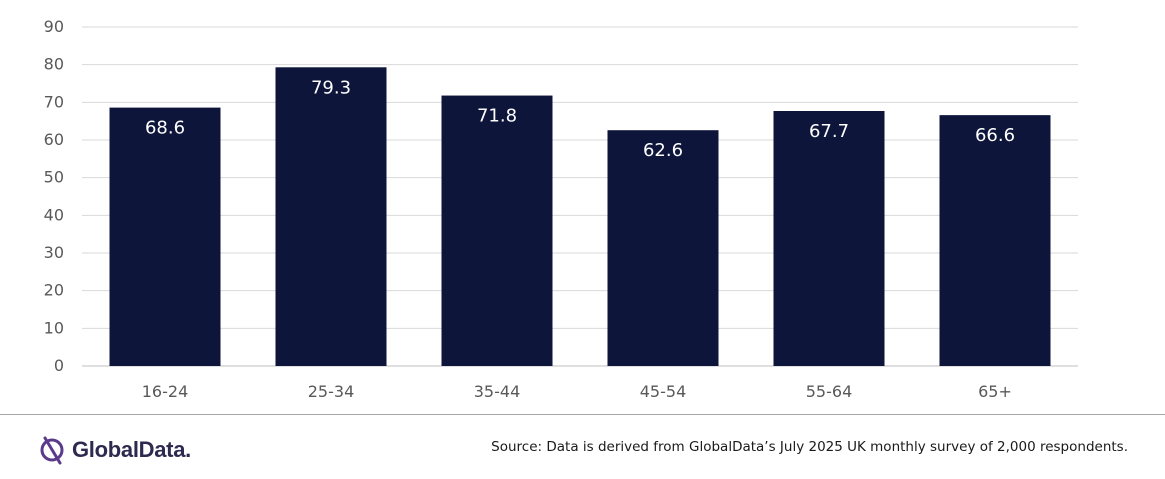 This screenshot has width=1165, height=479. Describe the element at coordinates (995, 135) in the screenshot. I see `data-label: 66.6` at that location.